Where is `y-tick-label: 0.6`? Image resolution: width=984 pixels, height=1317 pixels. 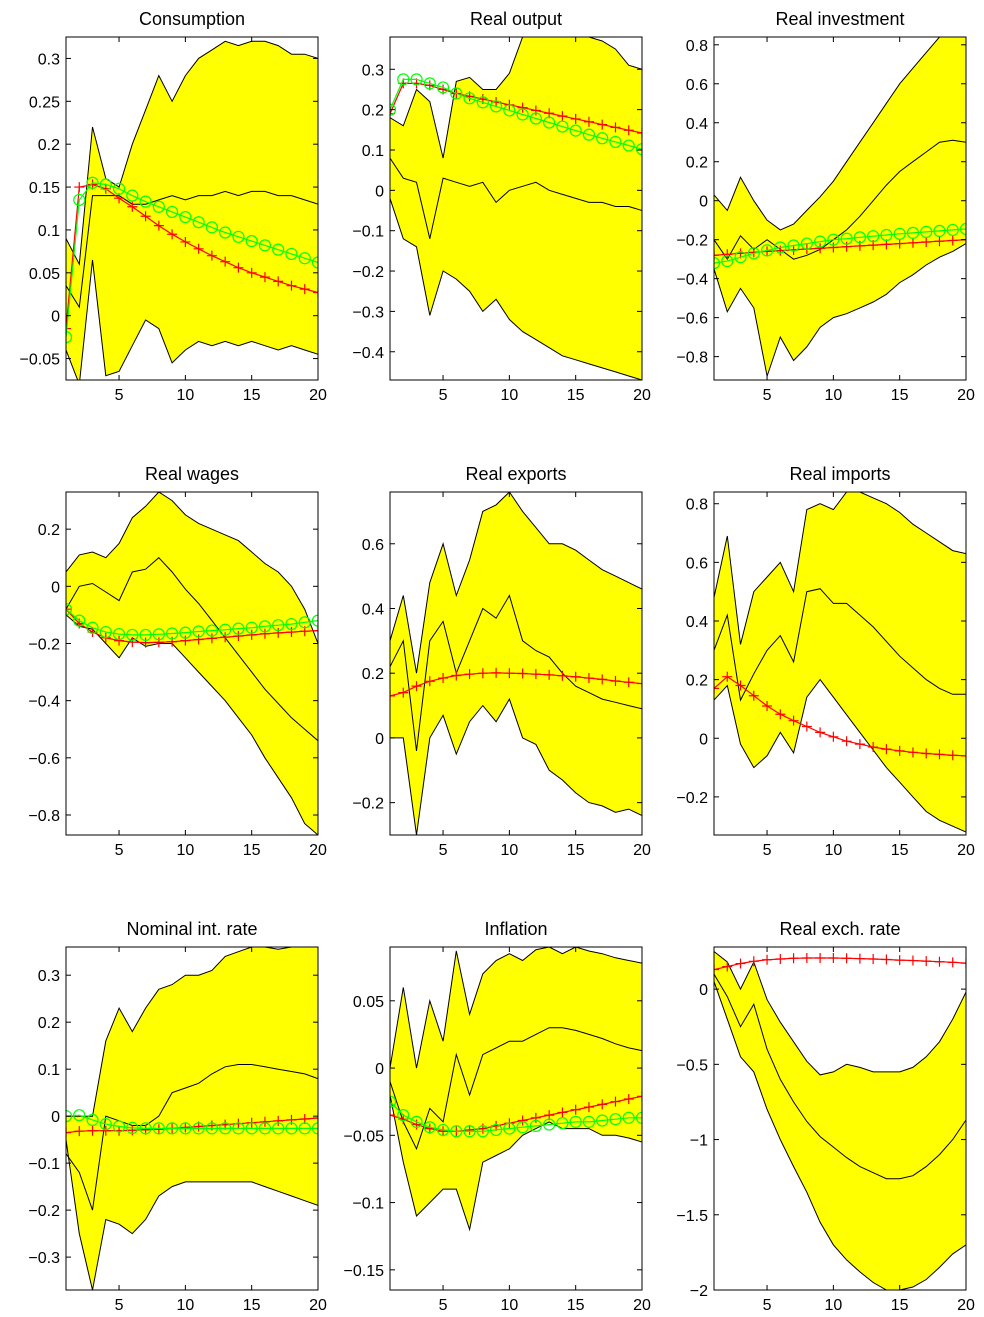 y-tick-label: 0.6 is located at coordinates (373, 545).